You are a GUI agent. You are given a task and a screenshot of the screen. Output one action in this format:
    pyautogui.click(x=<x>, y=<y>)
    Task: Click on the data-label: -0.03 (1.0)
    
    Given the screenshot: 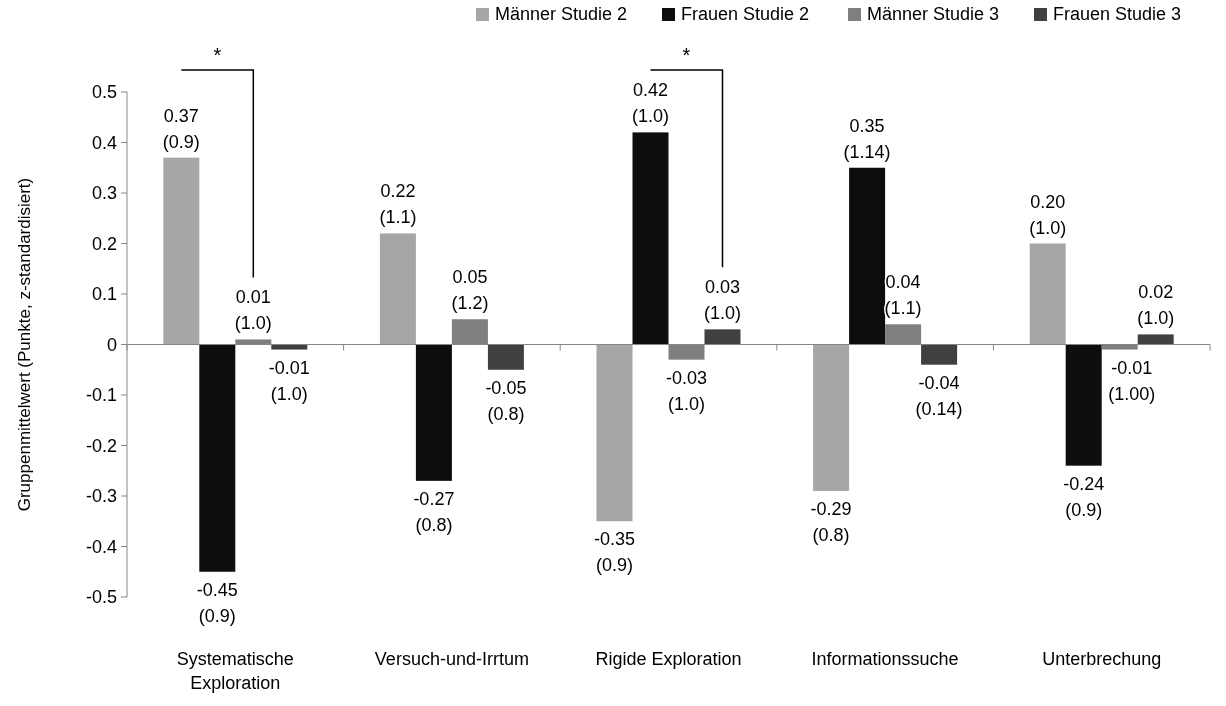 What is the action you would take?
    pyautogui.click(x=686, y=390)
    